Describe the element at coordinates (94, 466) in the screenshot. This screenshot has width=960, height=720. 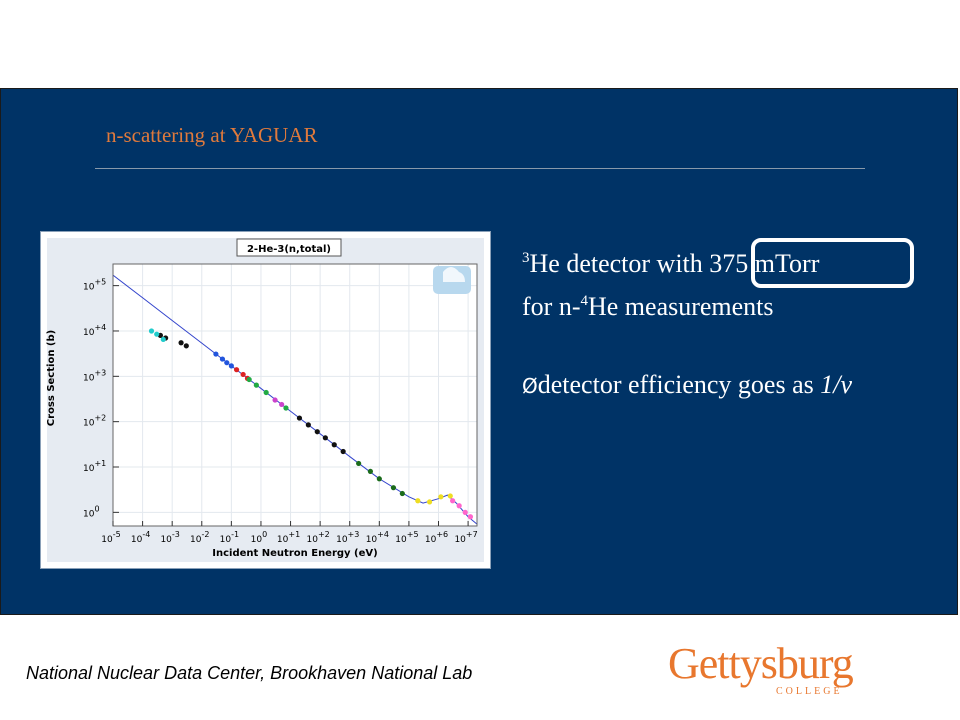
I see `y-tick-label: 10+1` at that location.